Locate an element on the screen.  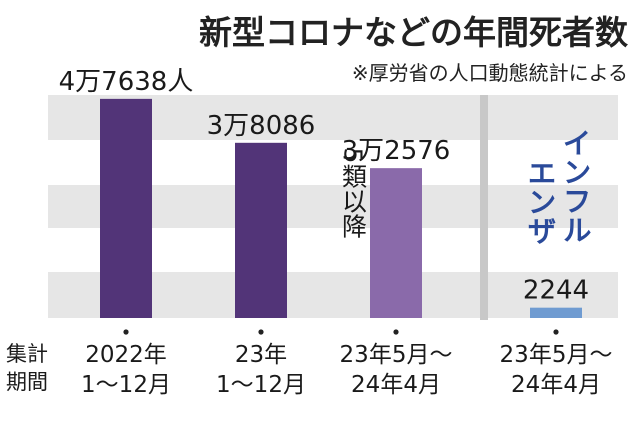
value-label-0: 4万7638人 is located at coordinates (126, 82).